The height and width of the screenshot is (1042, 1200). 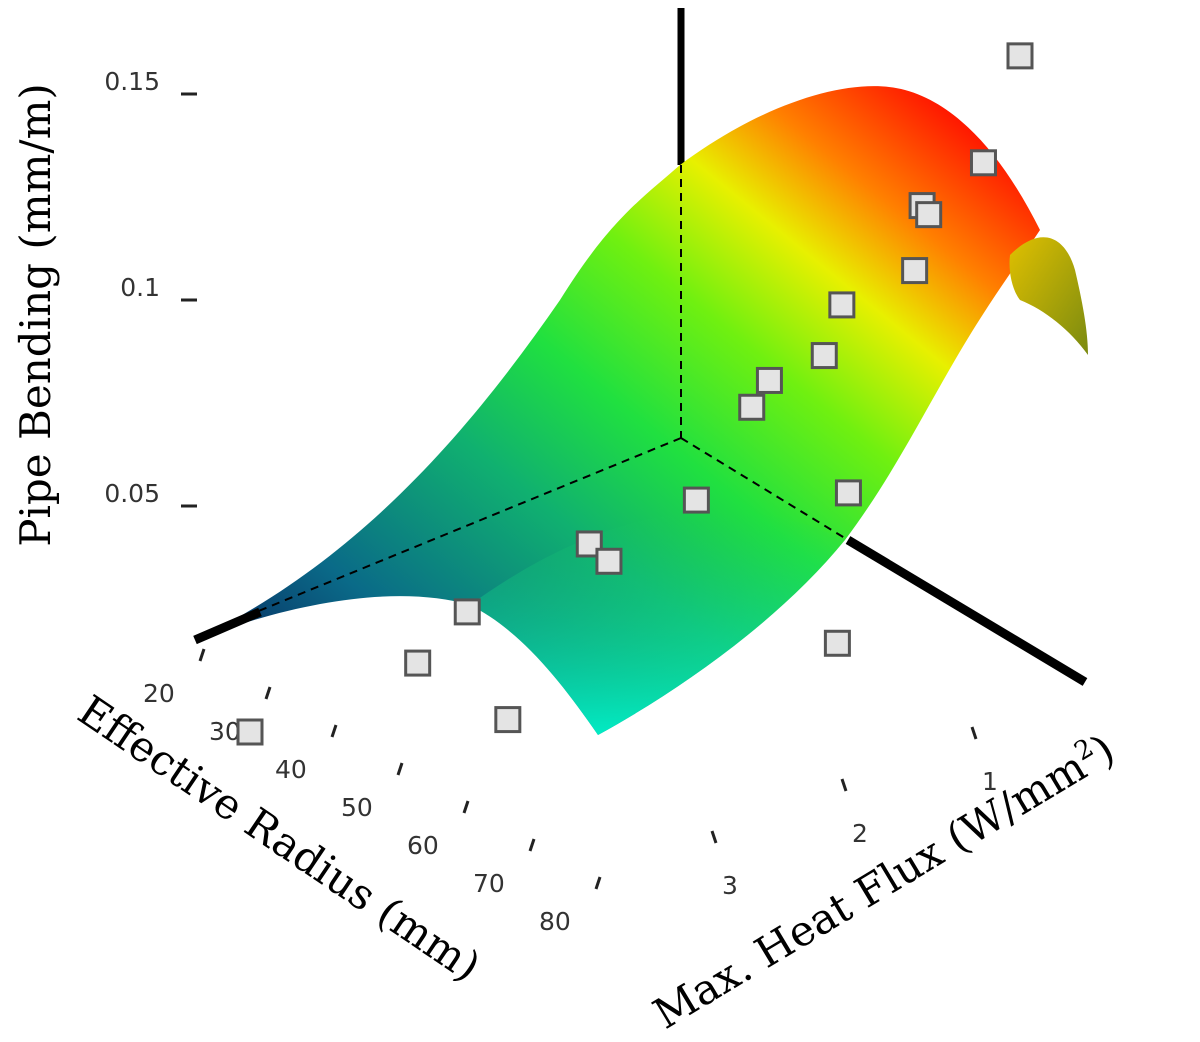 What do you see at coordinates (140, 287) in the screenshot?
I see `z-tick-label: 0.1` at bounding box center [140, 287].